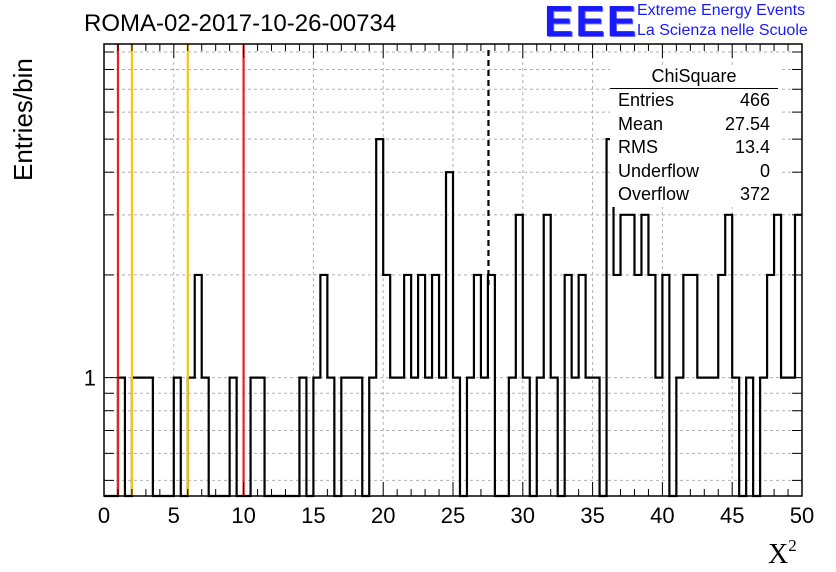 The height and width of the screenshot is (572, 836). Describe the element at coordinates (754, 194) in the screenshot. I see `stats-value: 372` at that location.